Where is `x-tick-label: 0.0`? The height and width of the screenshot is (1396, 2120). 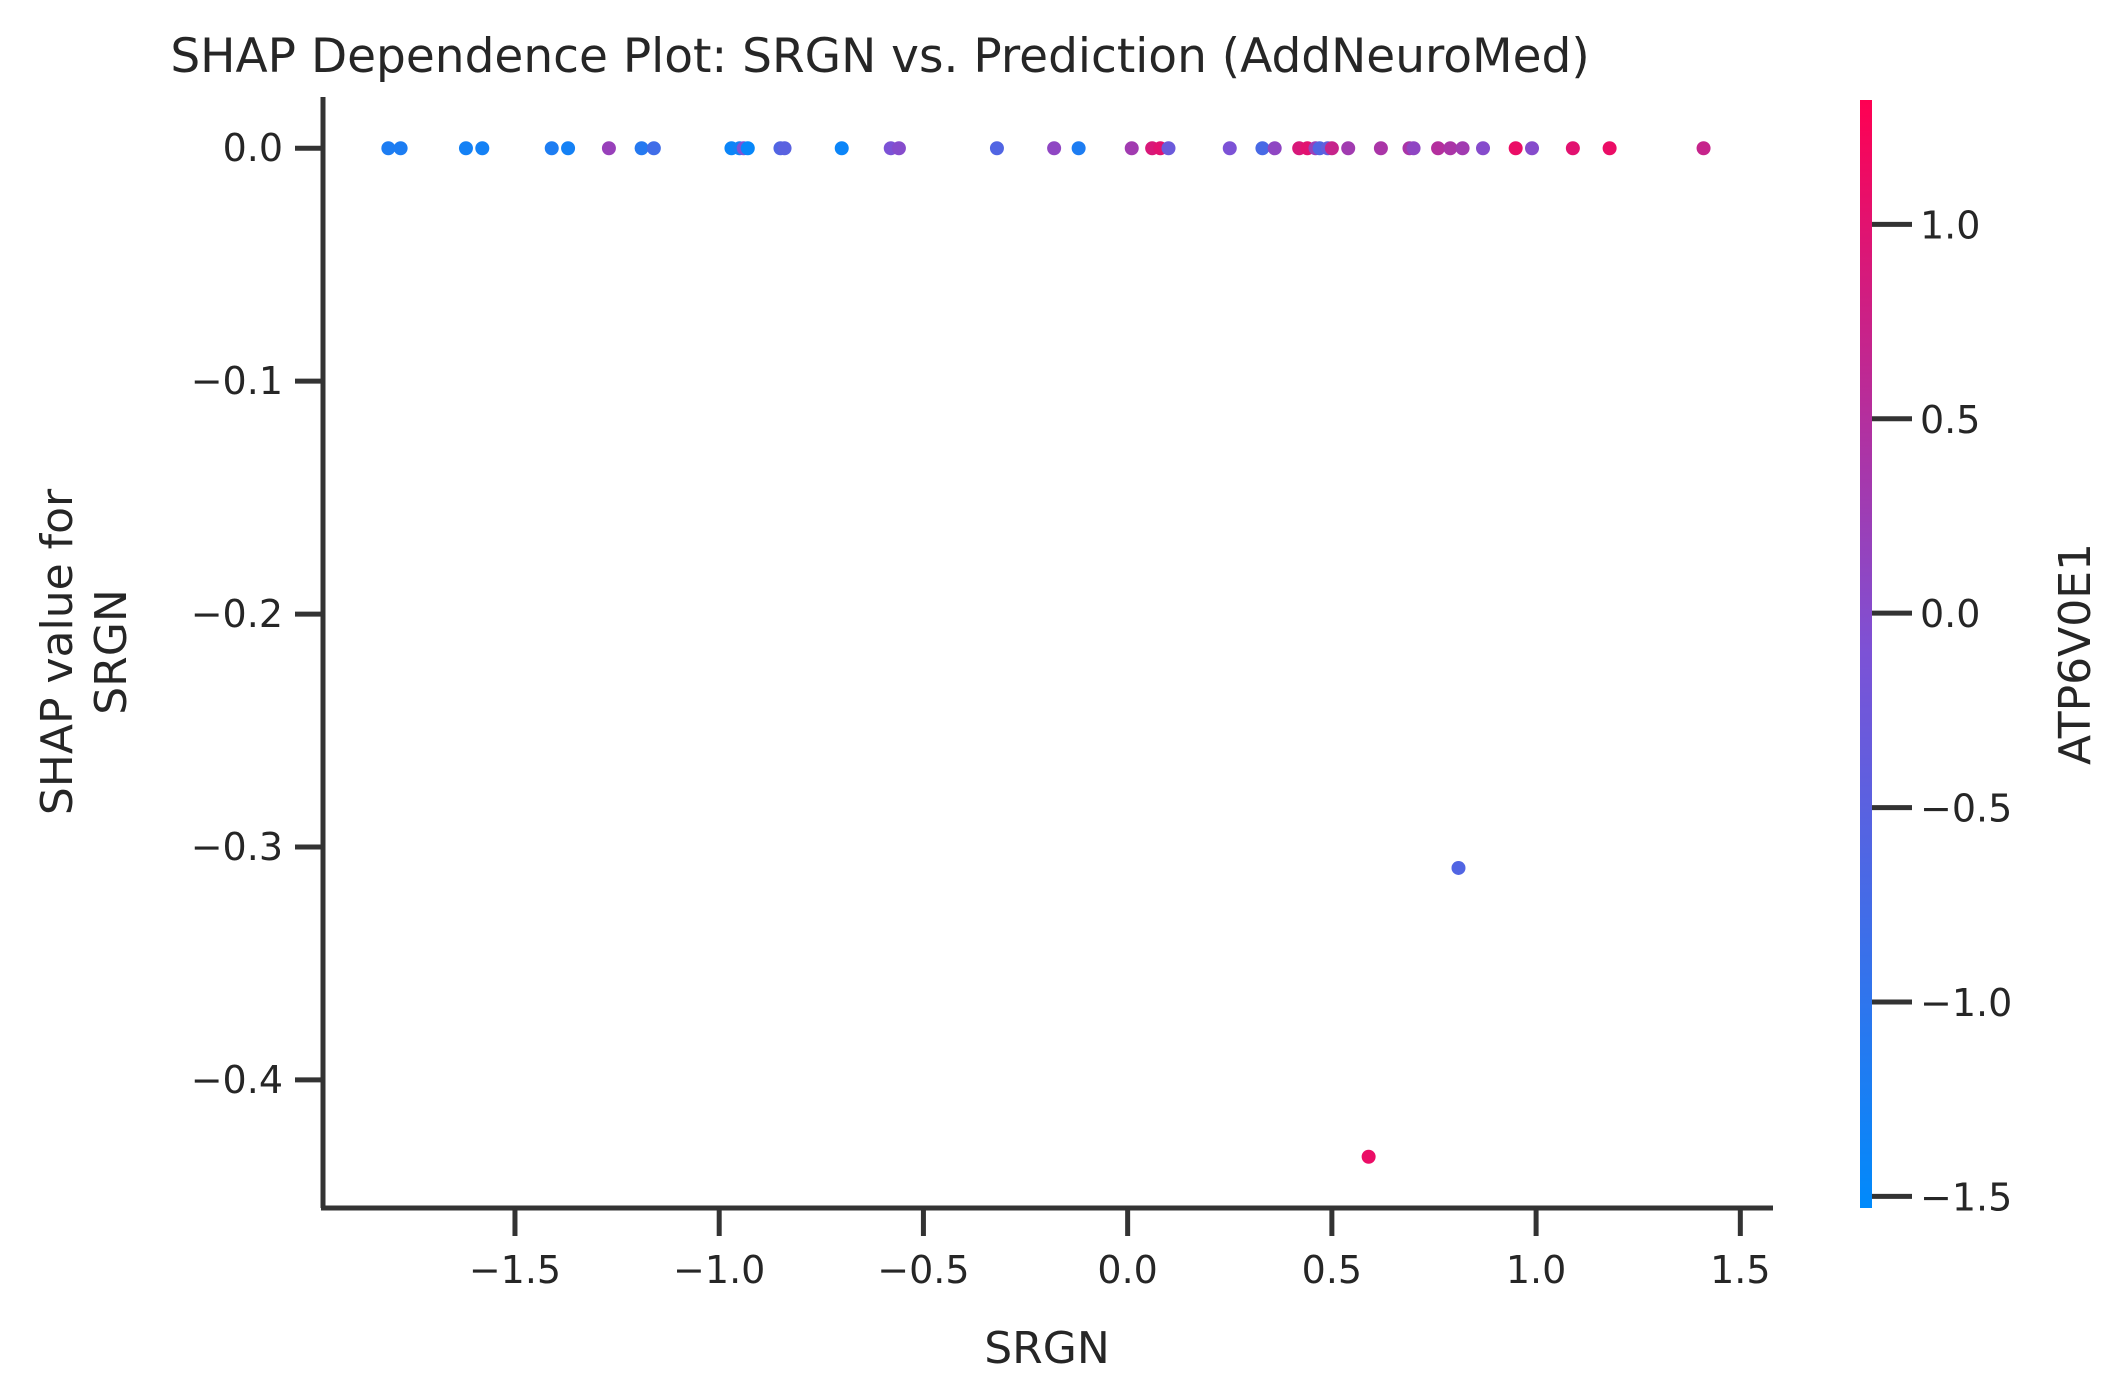
x-tick-label: 0.0 is located at coordinates (1127, 1270).